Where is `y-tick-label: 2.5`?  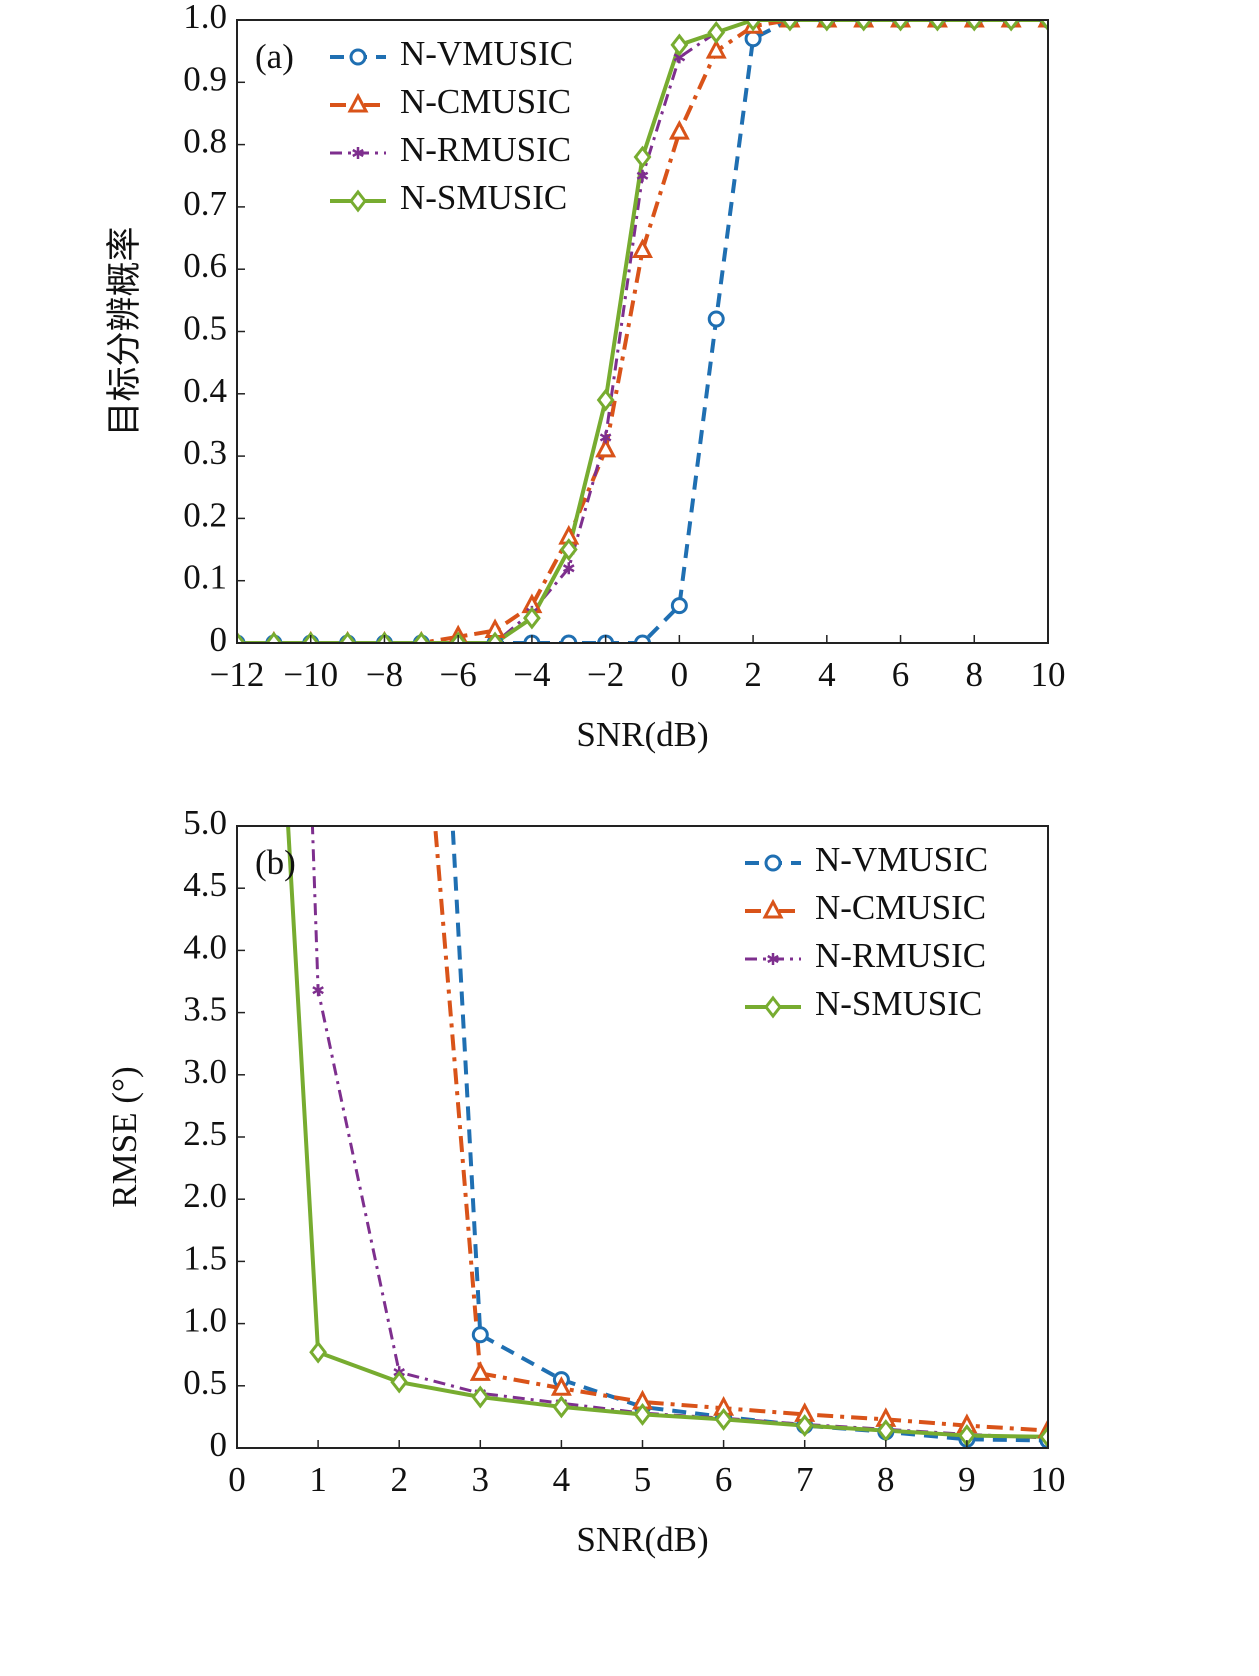
y-tick-label: 2.5 is located at coordinates (205, 1133).